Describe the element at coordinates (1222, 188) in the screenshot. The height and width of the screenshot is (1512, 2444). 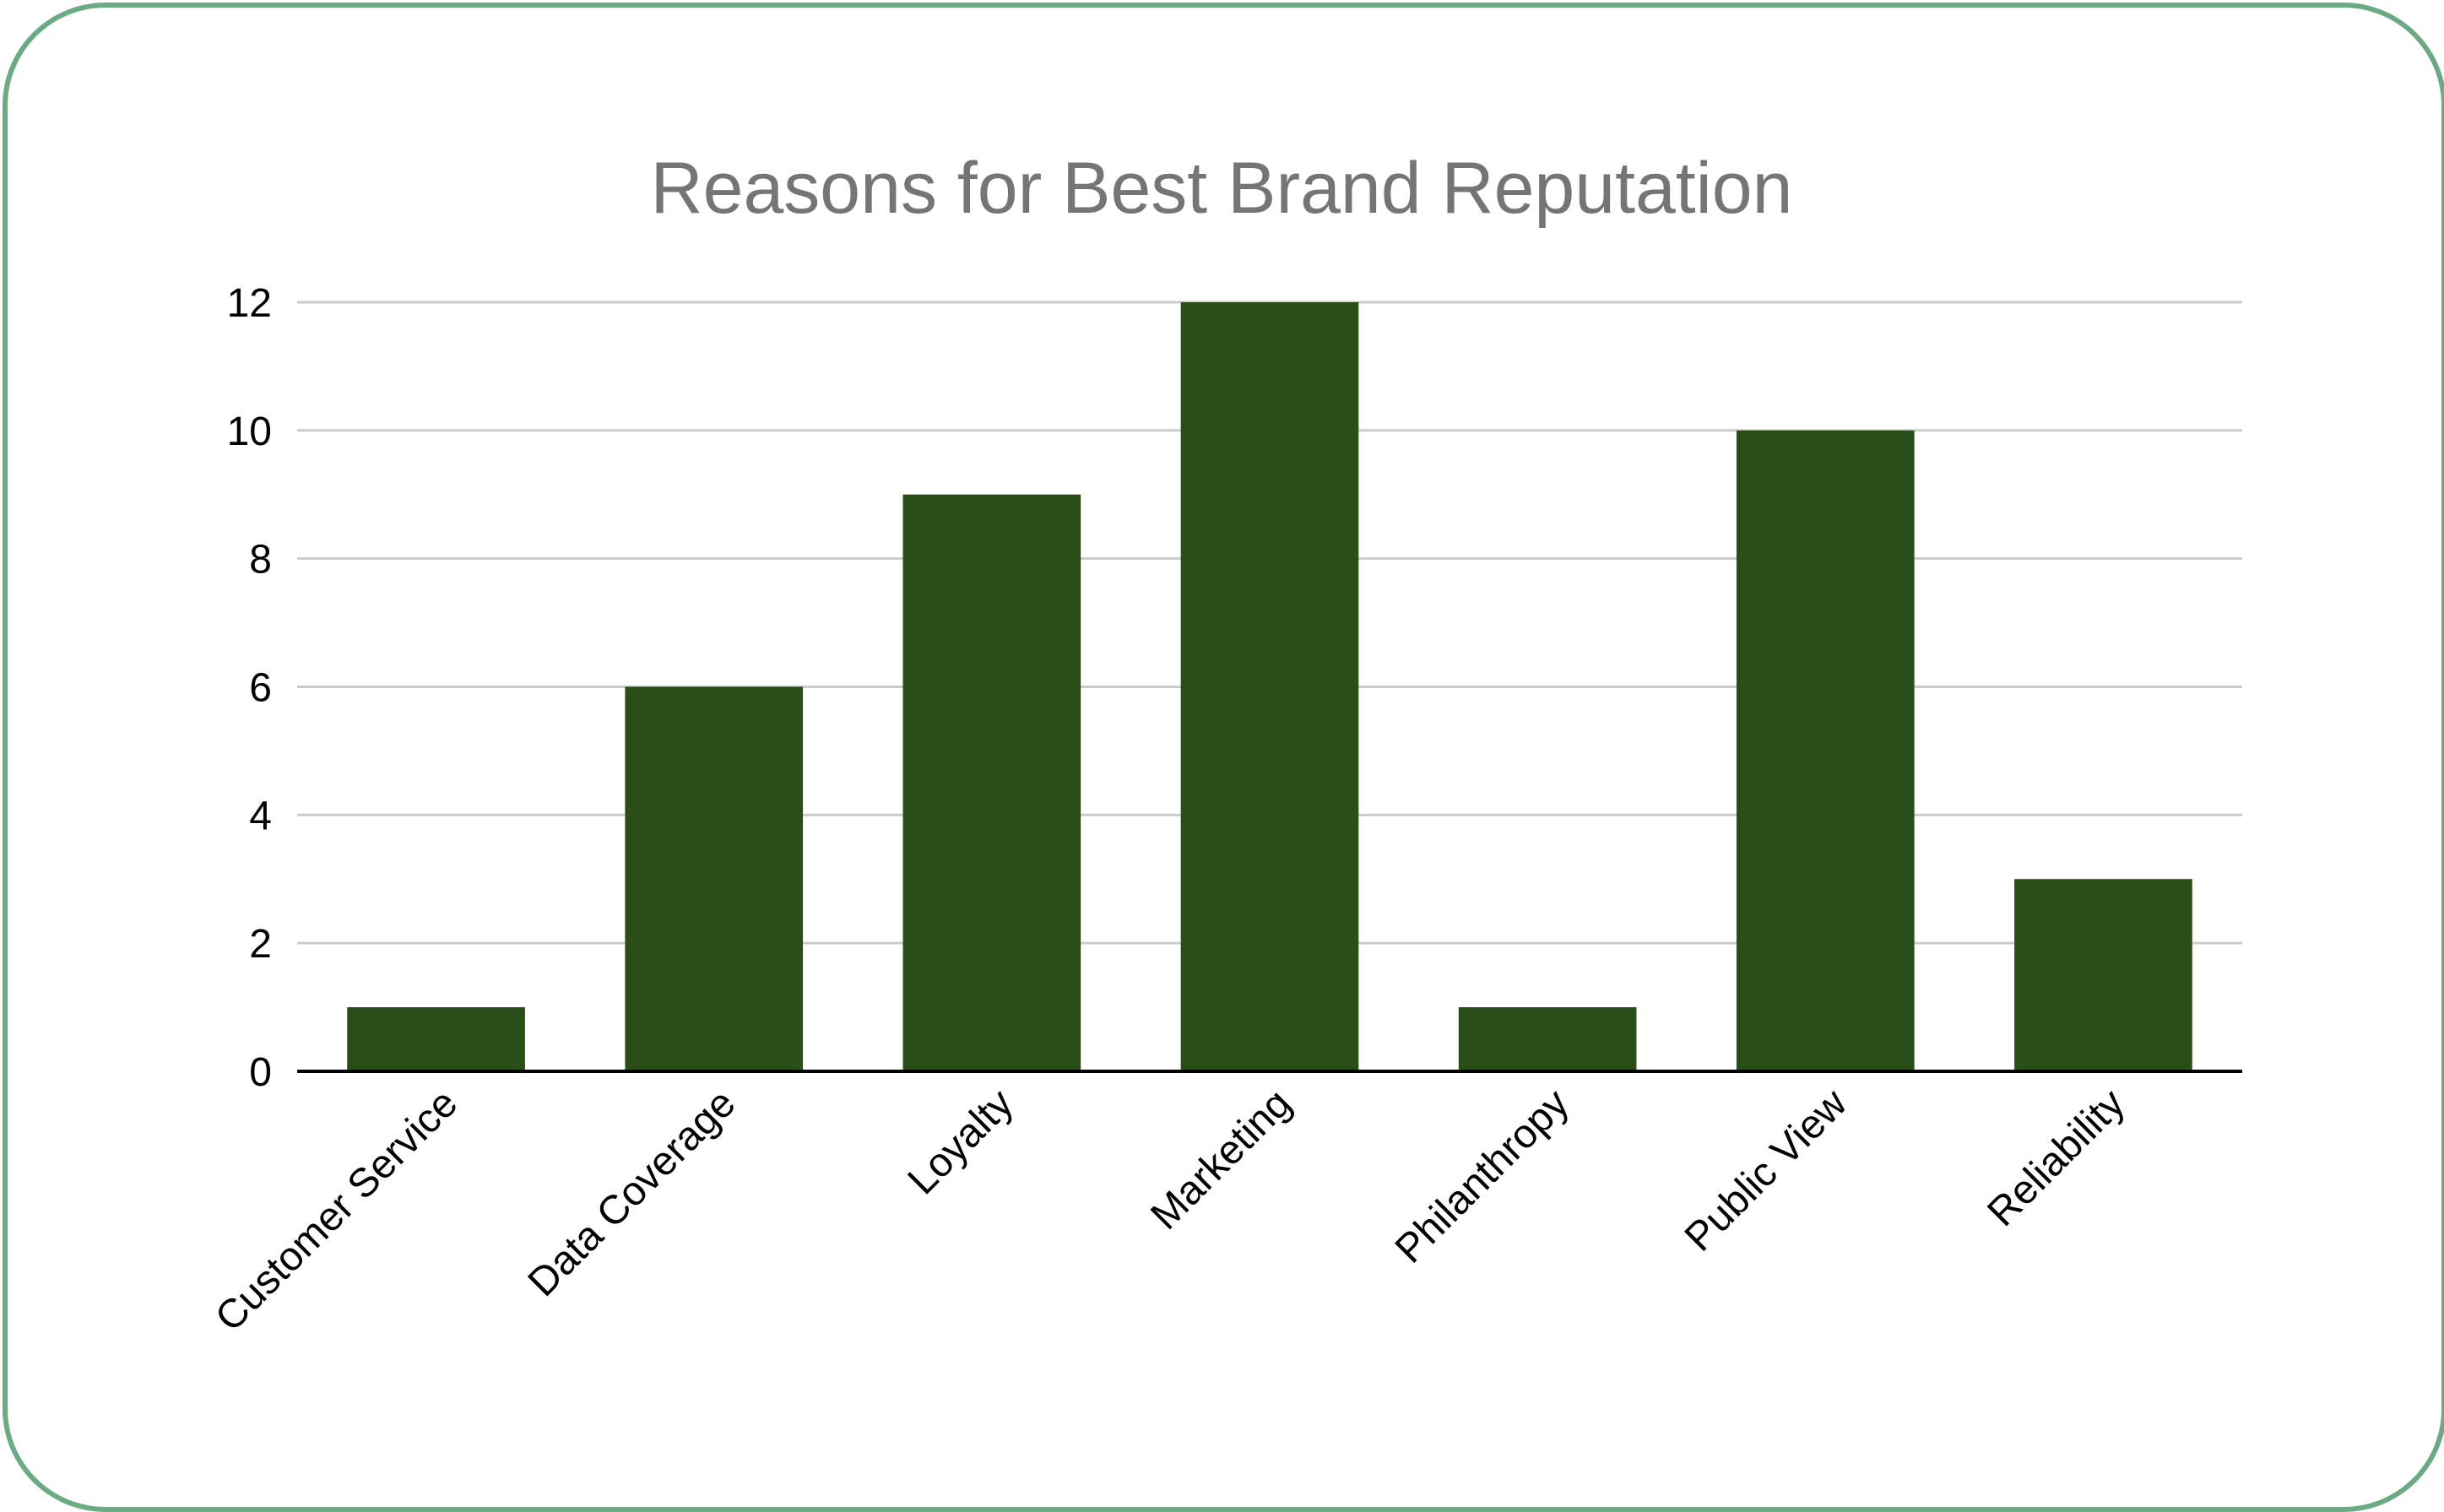
I see `chart-title: Reasons for Best Brand Reputation` at that location.